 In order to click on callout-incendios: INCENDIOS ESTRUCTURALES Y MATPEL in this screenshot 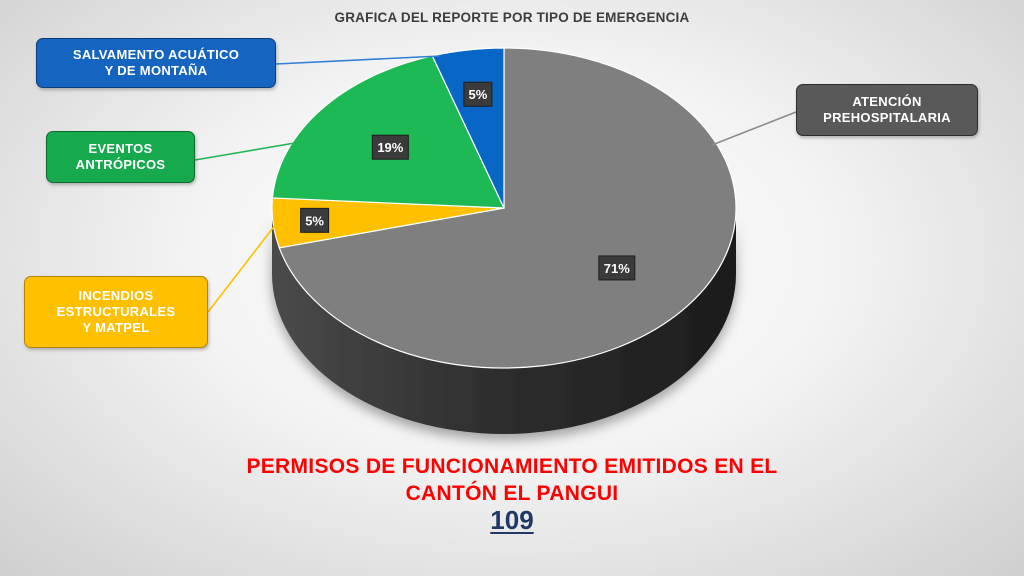, I will do `click(116, 312)`.